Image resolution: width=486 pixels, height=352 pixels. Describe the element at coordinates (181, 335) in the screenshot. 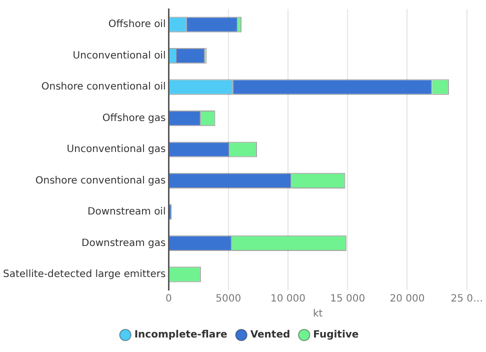

I see `legend-label: Incomplete-flare` at that location.